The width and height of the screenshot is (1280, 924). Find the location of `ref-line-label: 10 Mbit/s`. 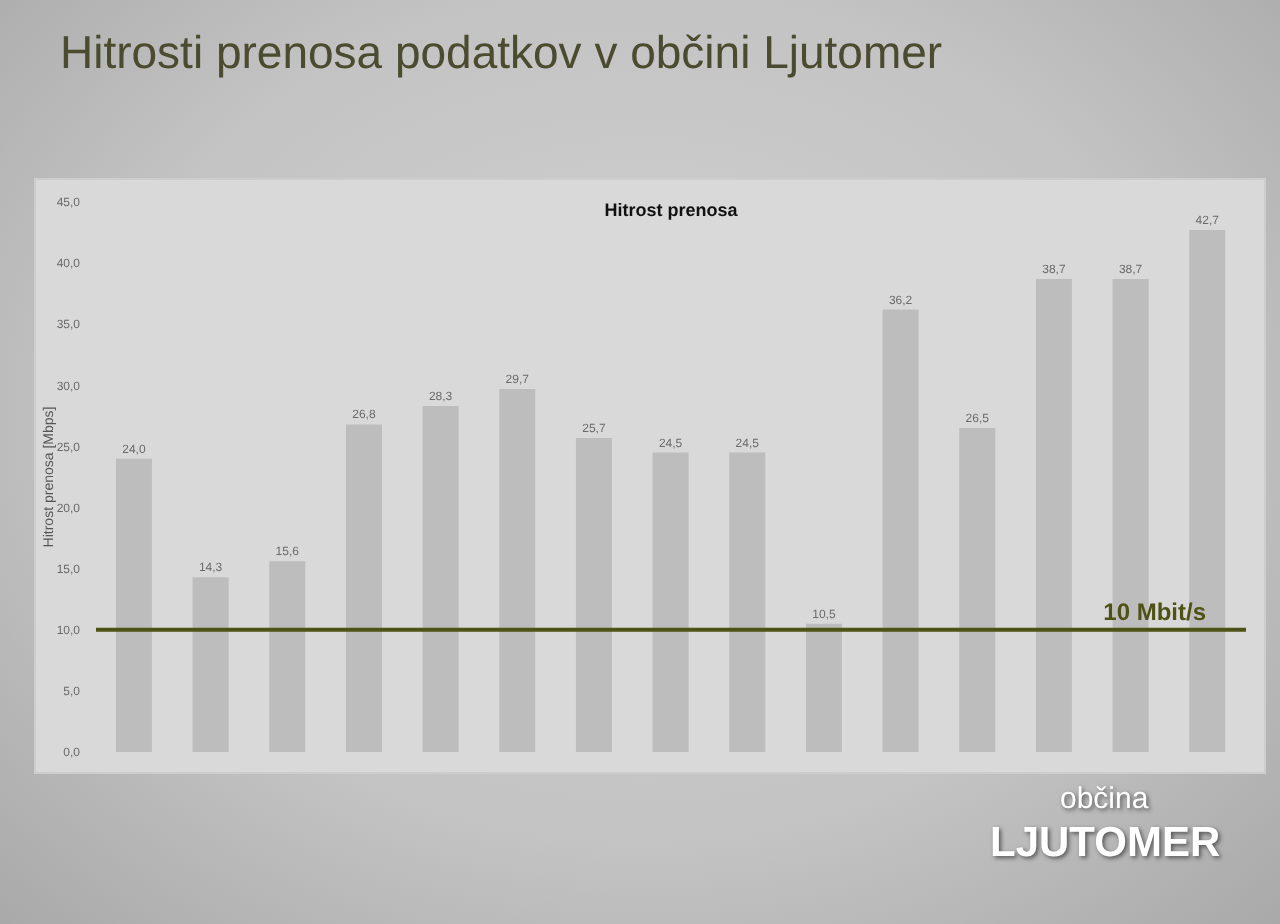

ref-line-label: 10 Mbit/s is located at coordinates (1155, 611).